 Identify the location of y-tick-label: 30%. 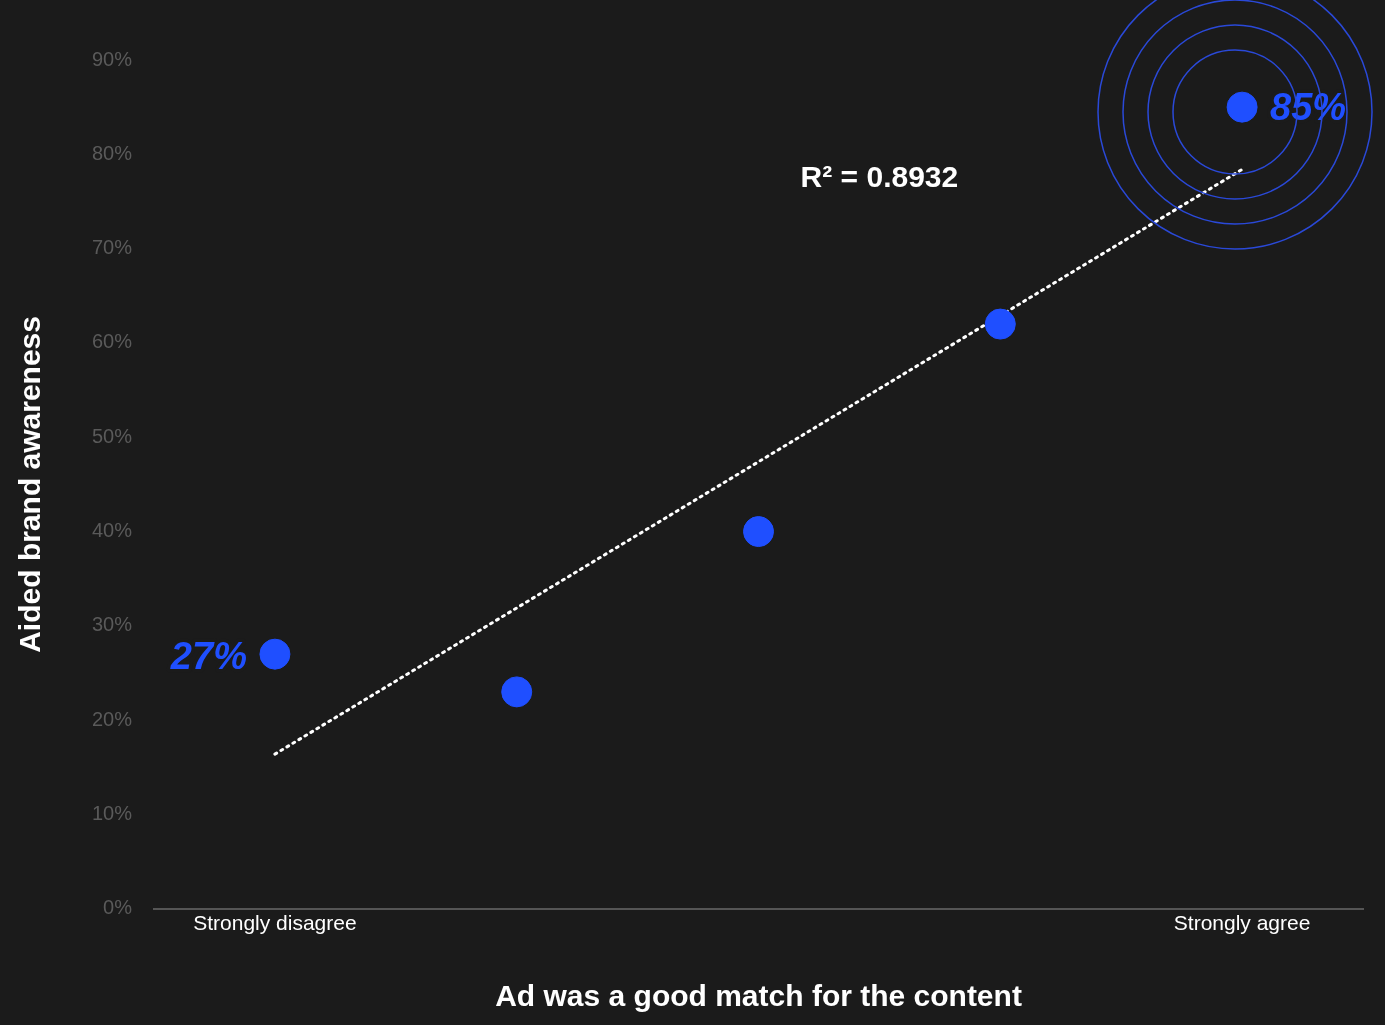
(112, 624).